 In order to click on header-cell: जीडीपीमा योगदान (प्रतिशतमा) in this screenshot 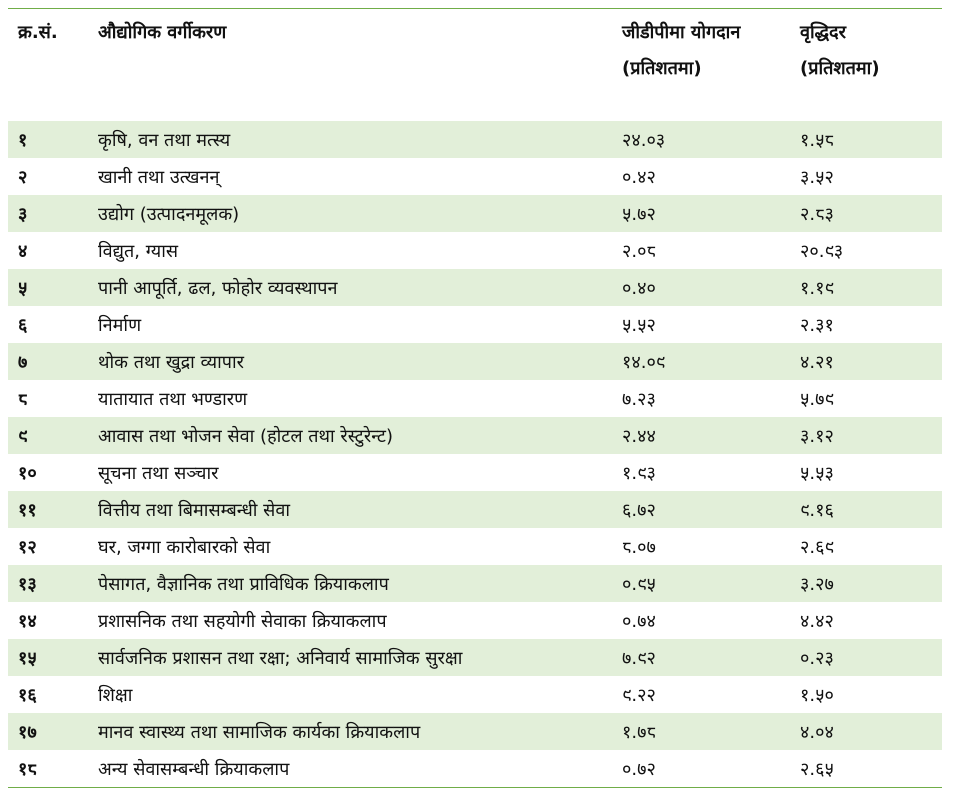, I will do `click(701, 65)`.